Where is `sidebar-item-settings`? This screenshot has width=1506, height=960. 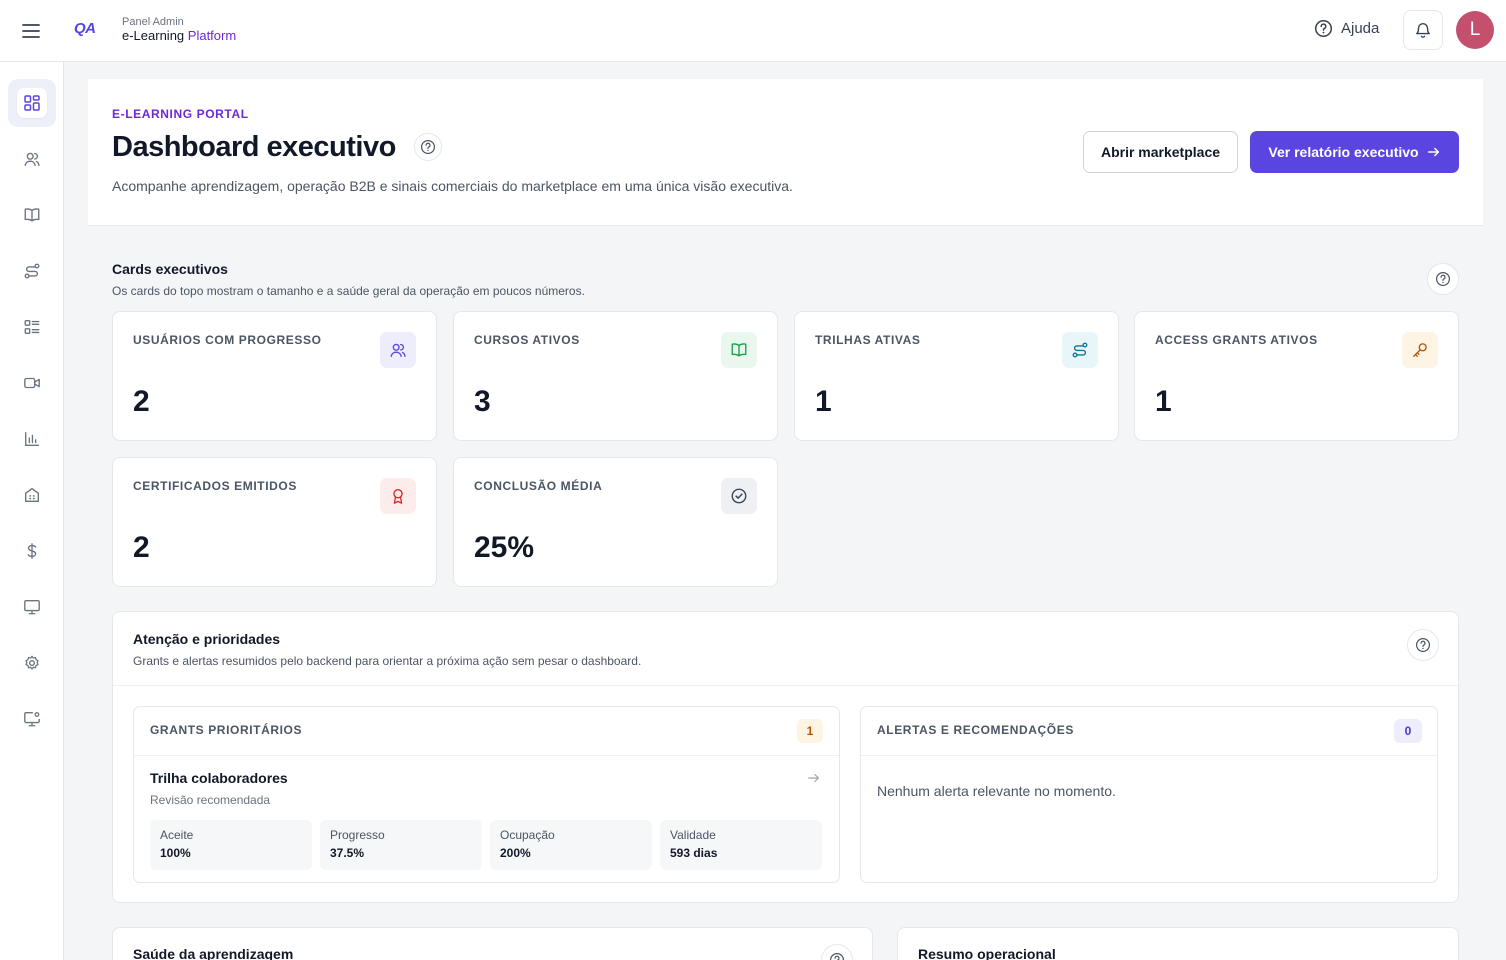
sidebar-item-settings is located at coordinates (32, 663).